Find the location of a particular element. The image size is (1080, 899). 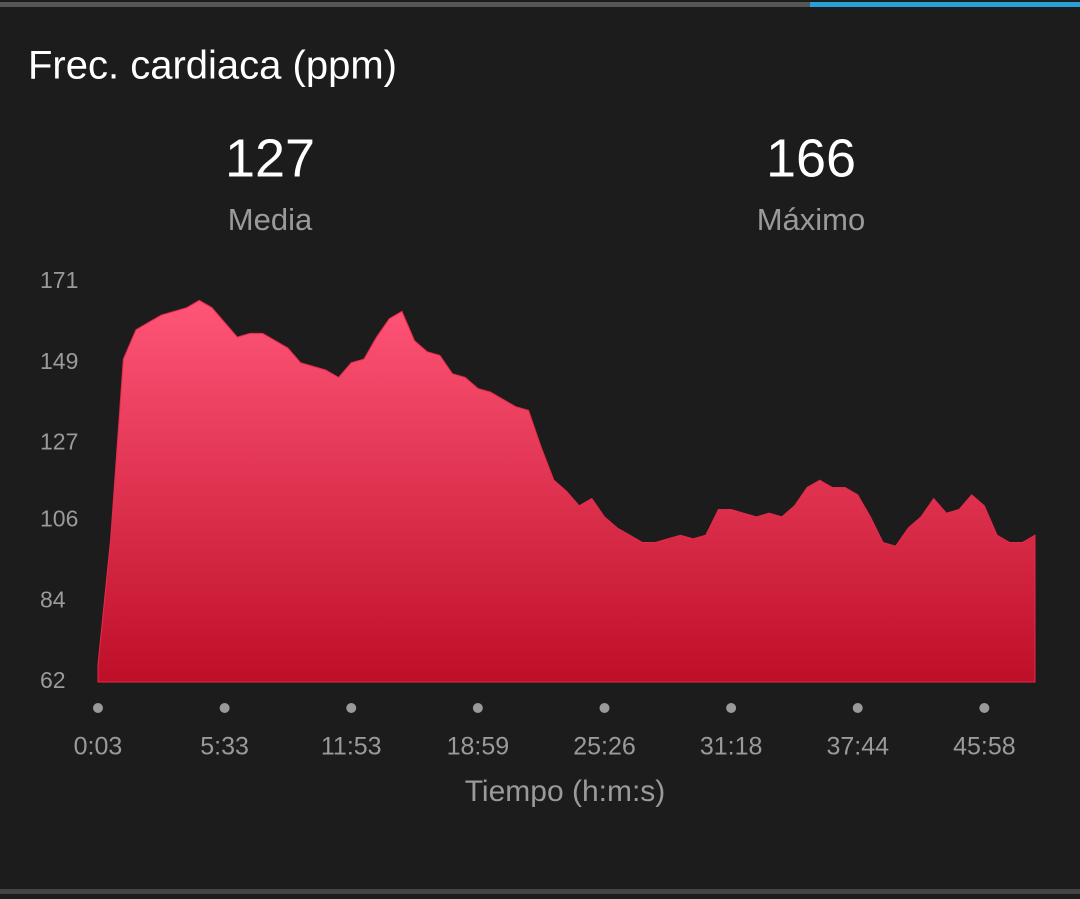

bottom-border is located at coordinates (540, 891).